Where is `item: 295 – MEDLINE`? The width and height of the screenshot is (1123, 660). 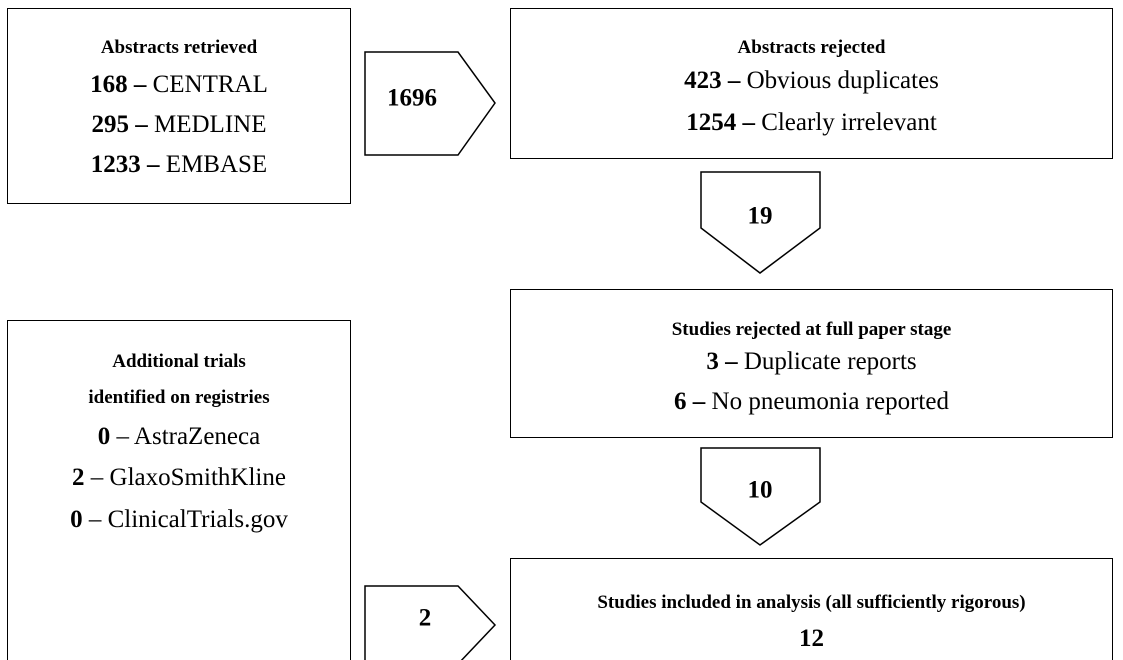 item: 295 – MEDLINE is located at coordinates (179, 125).